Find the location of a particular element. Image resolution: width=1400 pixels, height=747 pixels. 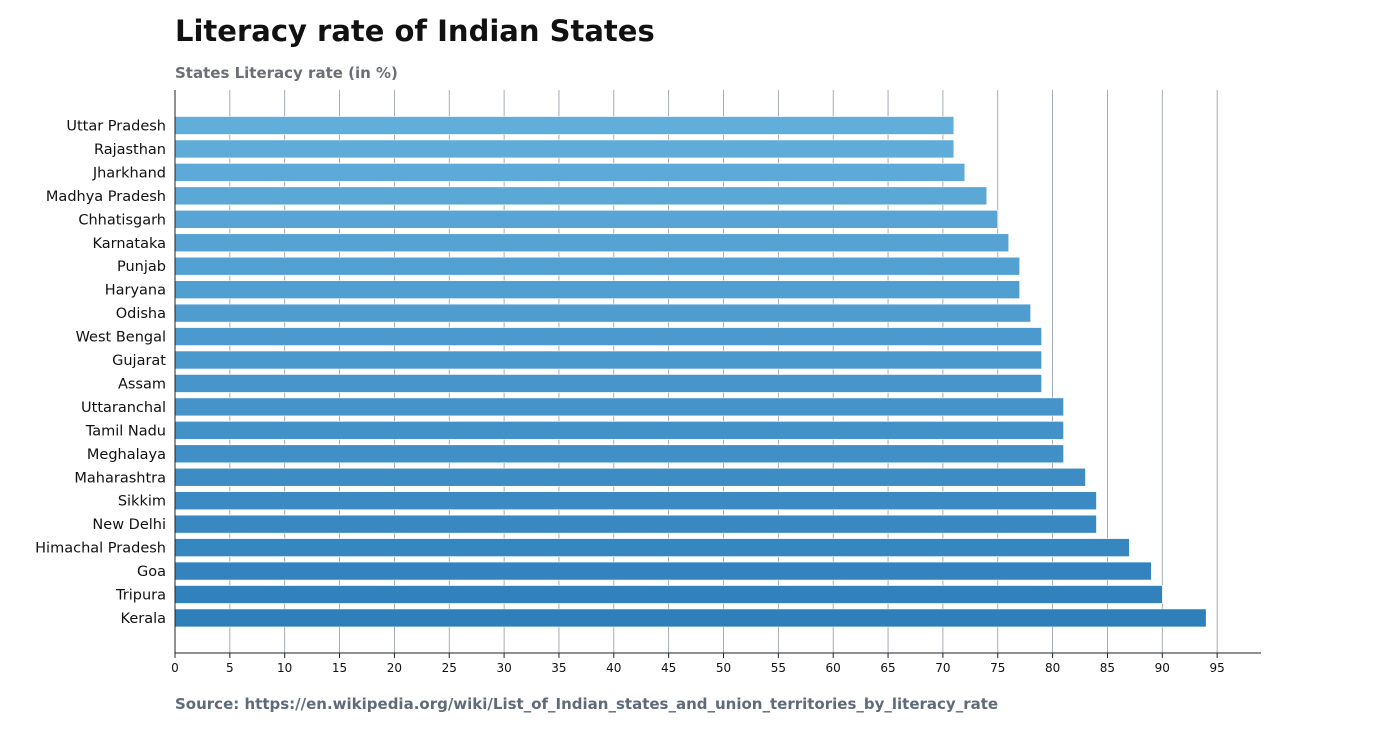

x-tick-label: 45 is located at coordinates (668, 668).